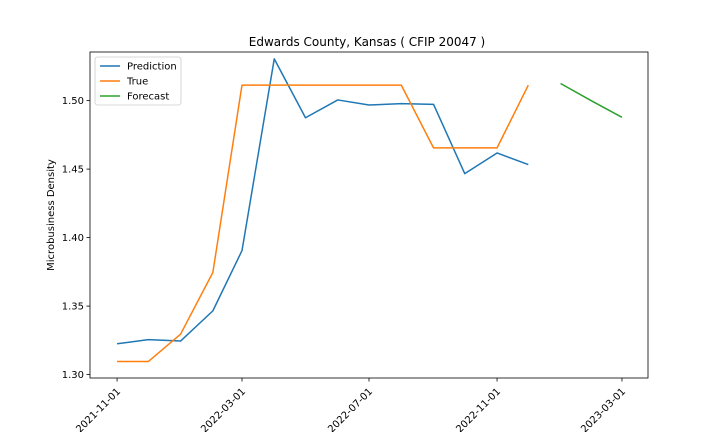  I want to click on y-tick-label: 1.35, so click(73, 307).